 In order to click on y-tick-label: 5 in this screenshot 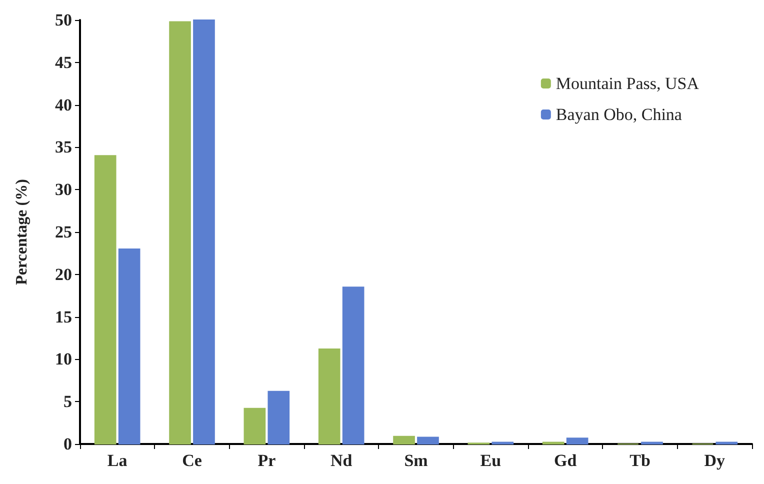, I will do `click(68, 402)`.